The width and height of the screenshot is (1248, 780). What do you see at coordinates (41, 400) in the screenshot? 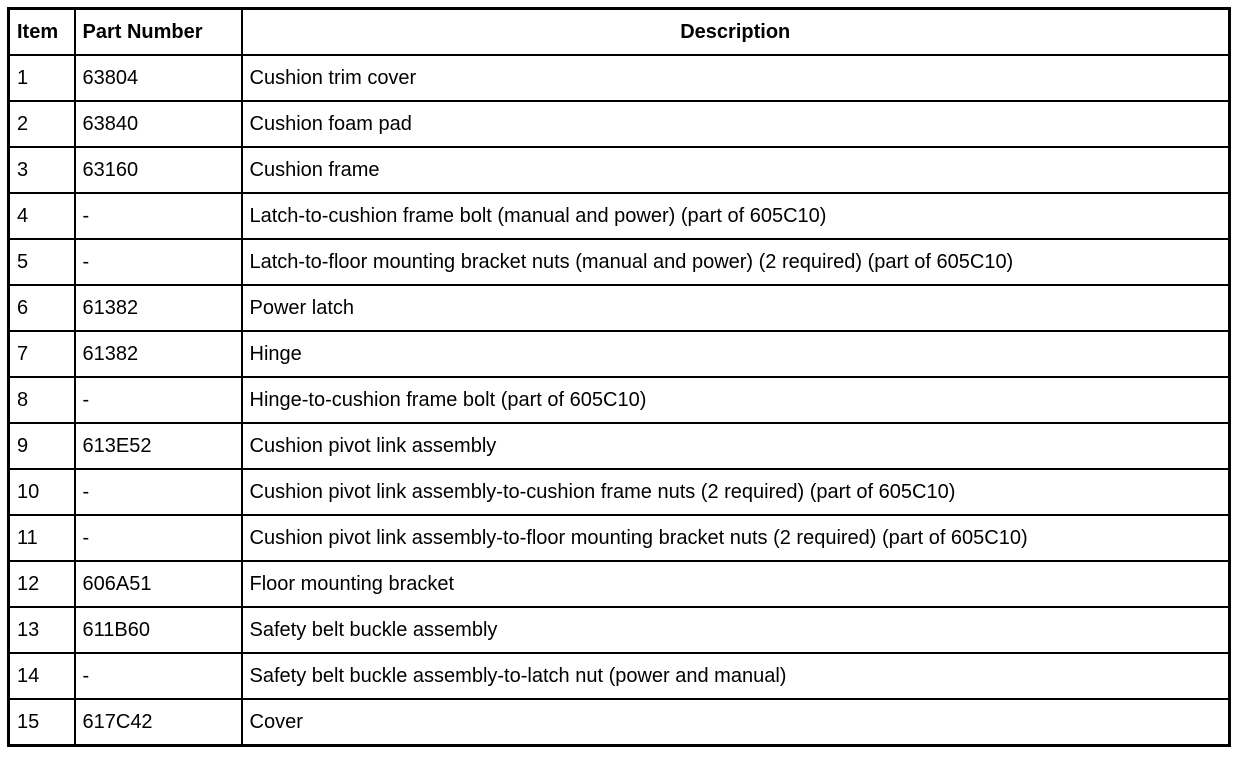
I see `item-cell: 8` at bounding box center [41, 400].